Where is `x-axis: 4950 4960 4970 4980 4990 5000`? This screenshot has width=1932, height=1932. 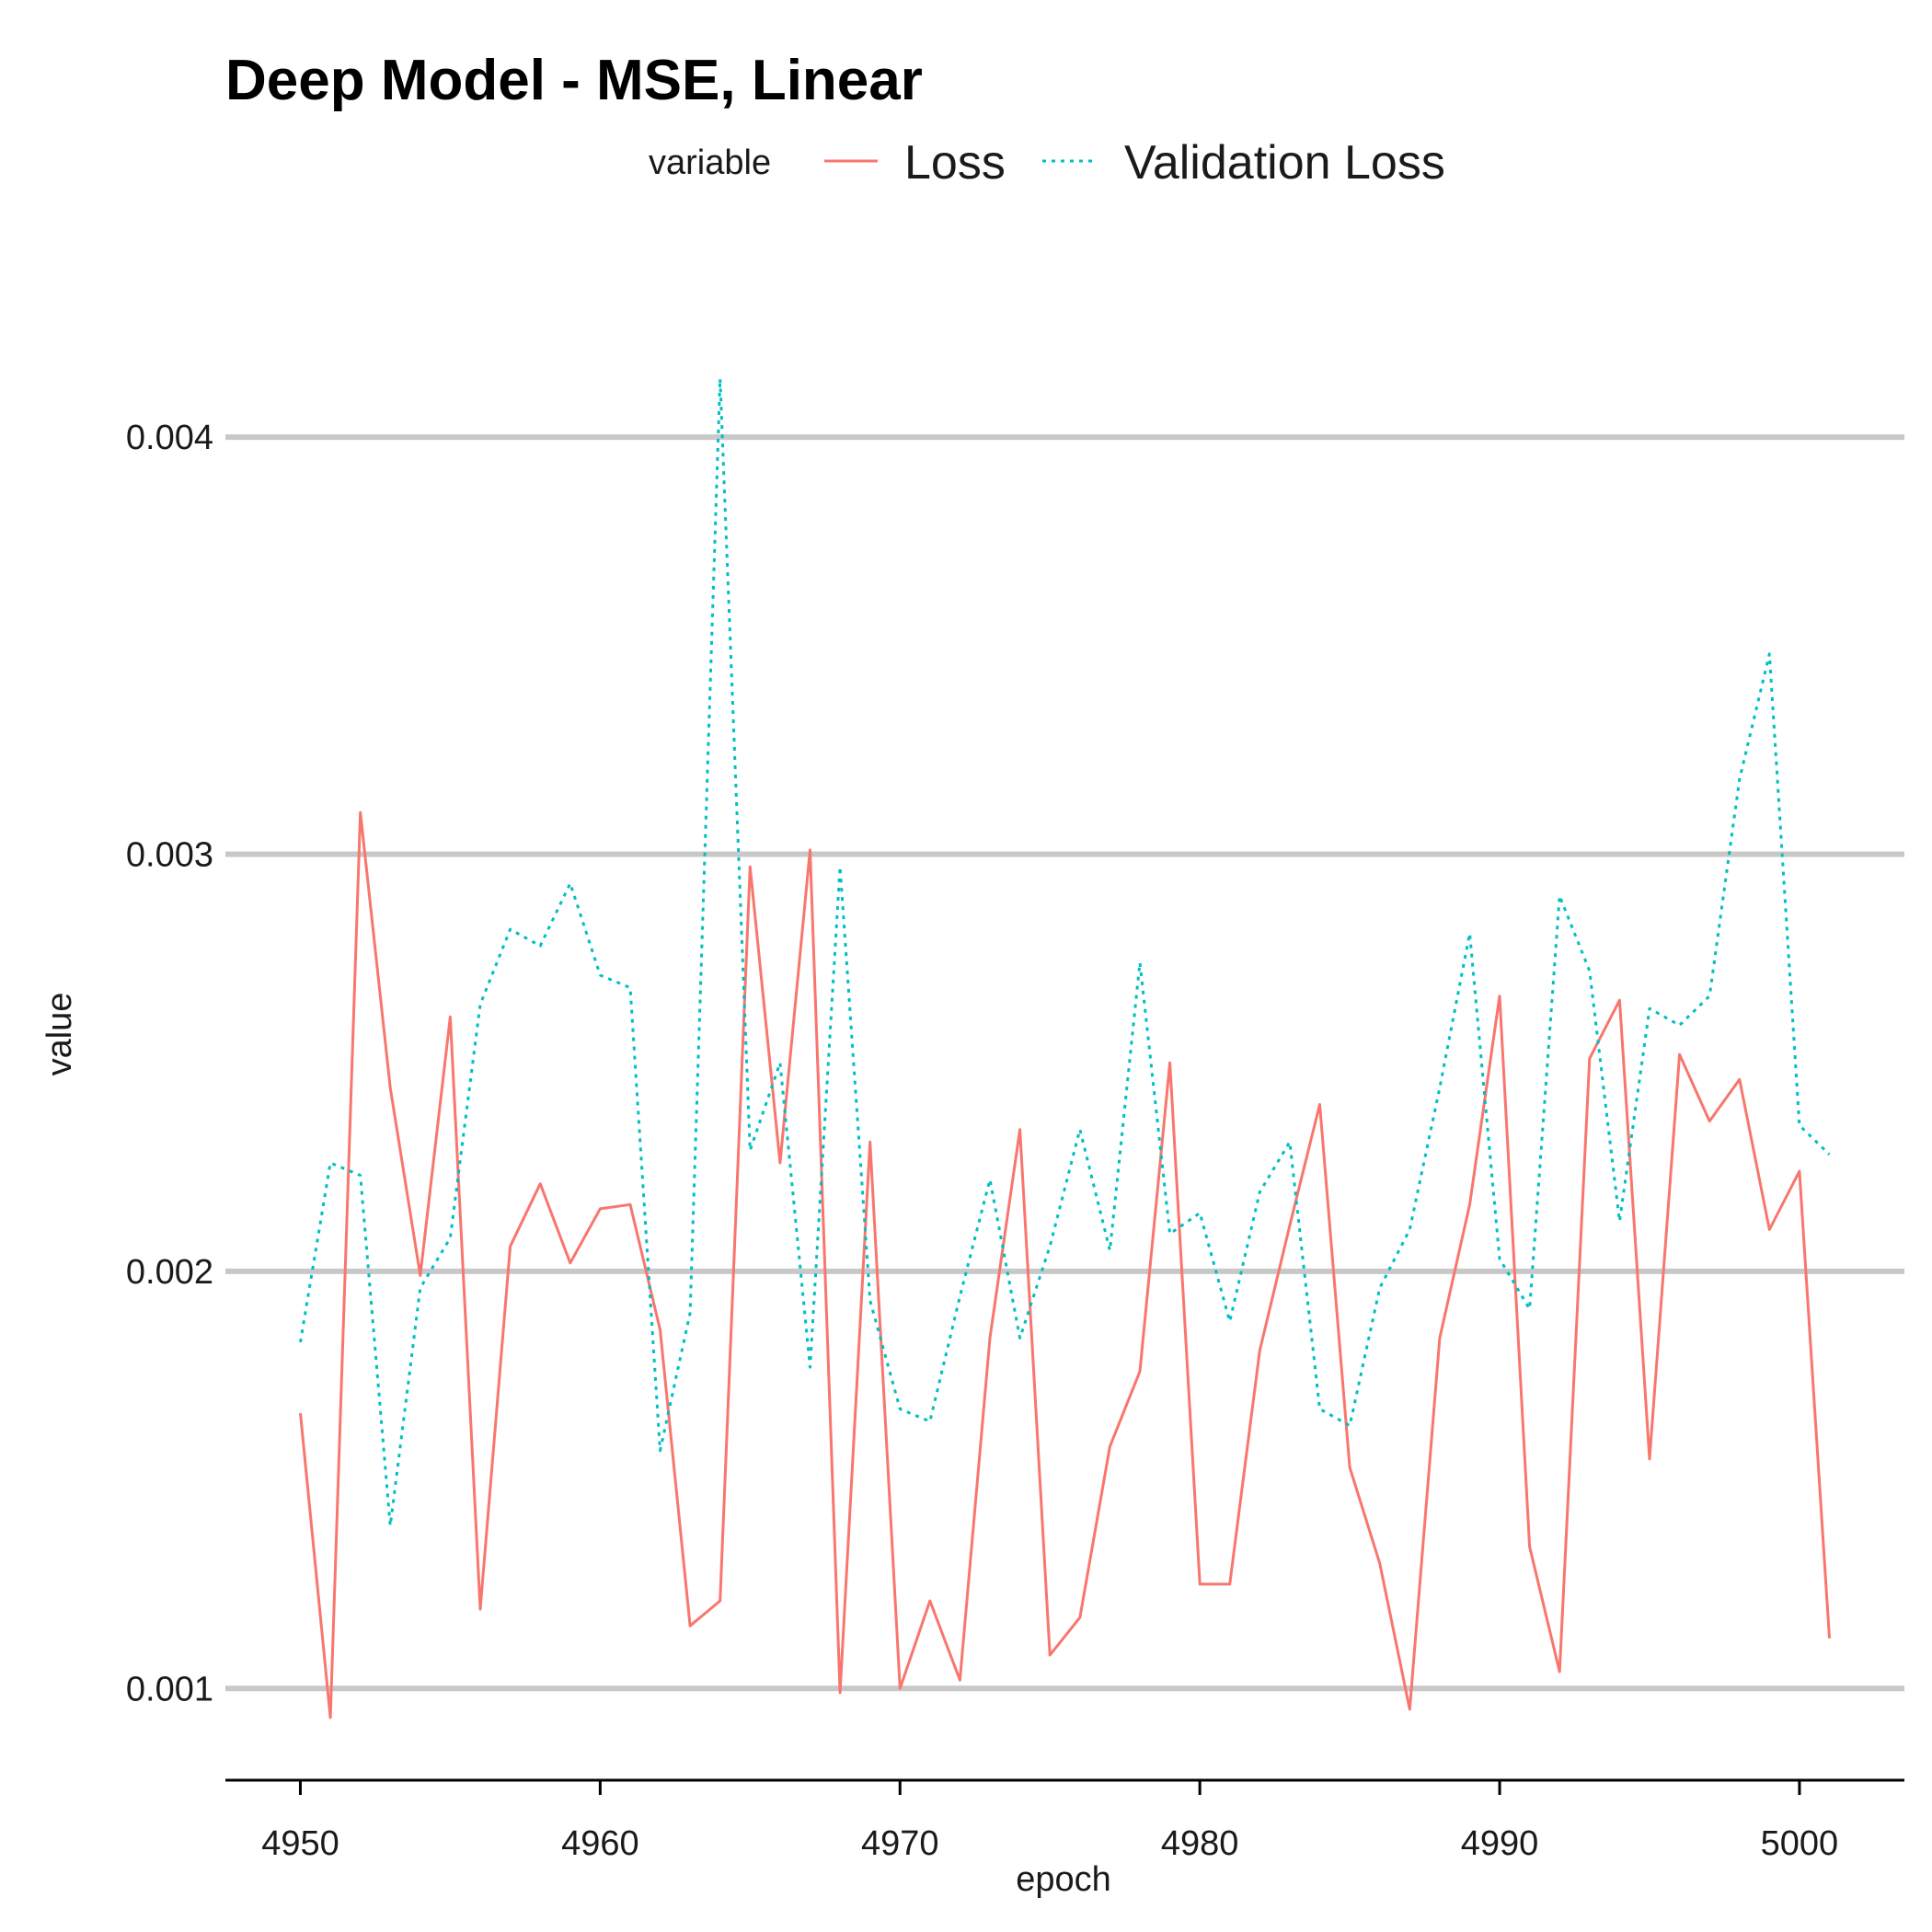
x-axis: 4950 4960 4970 4980 4990 5000 is located at coordinates (1064, 1820).